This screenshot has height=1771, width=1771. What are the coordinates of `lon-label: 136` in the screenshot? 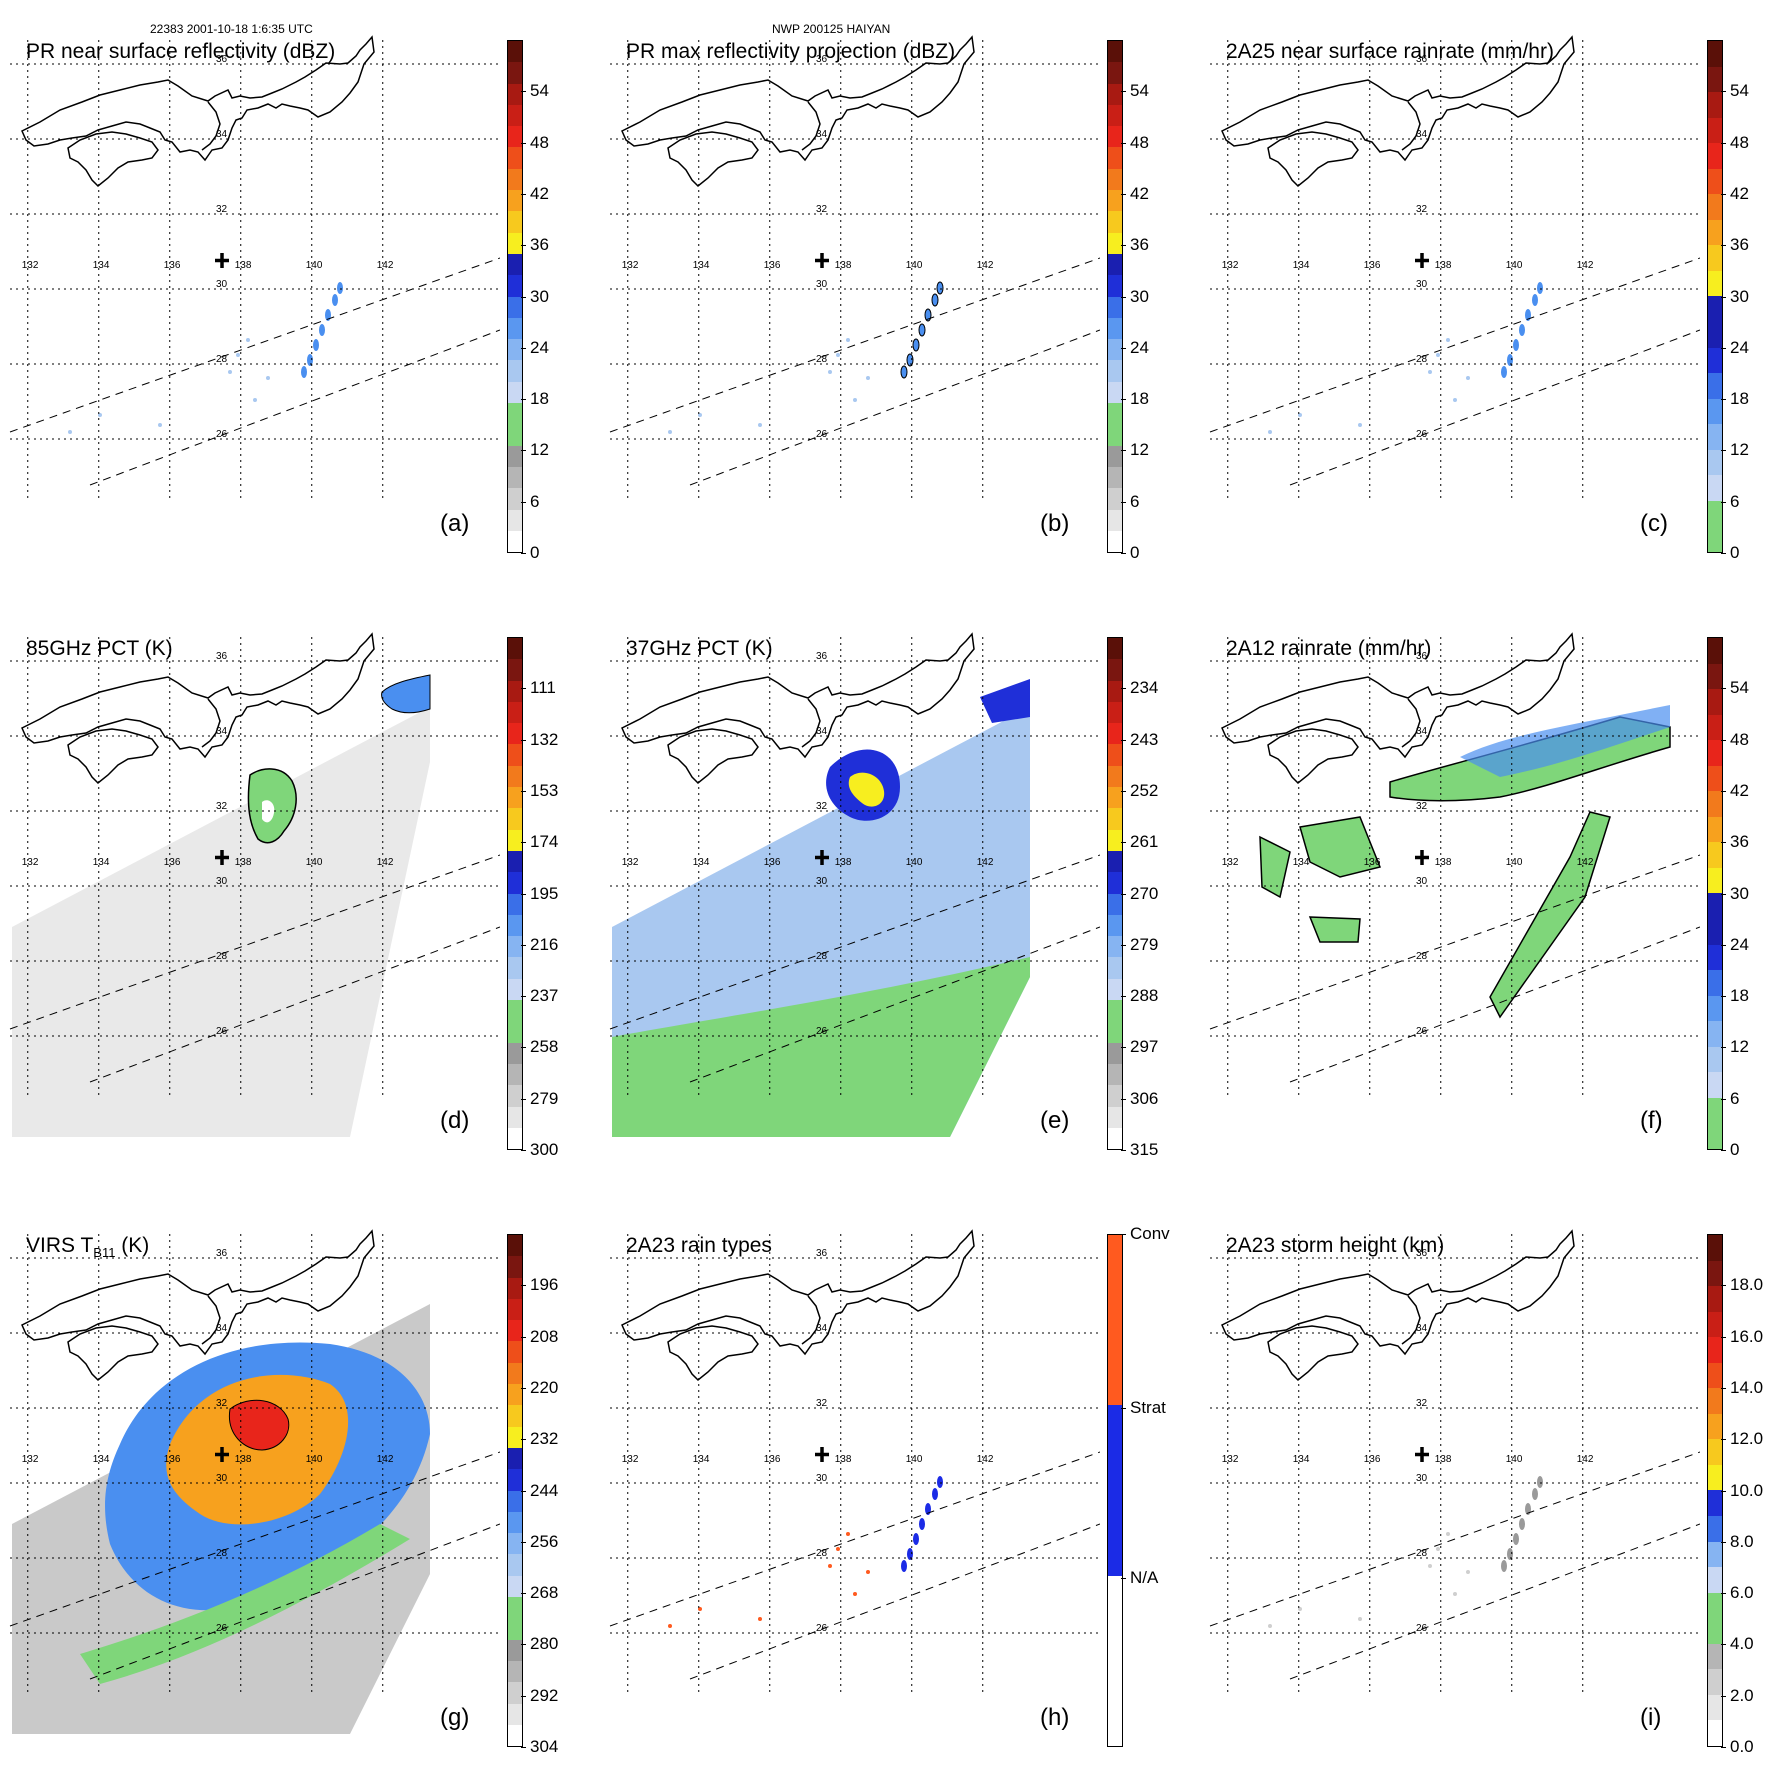 It's located at (172, 1459).